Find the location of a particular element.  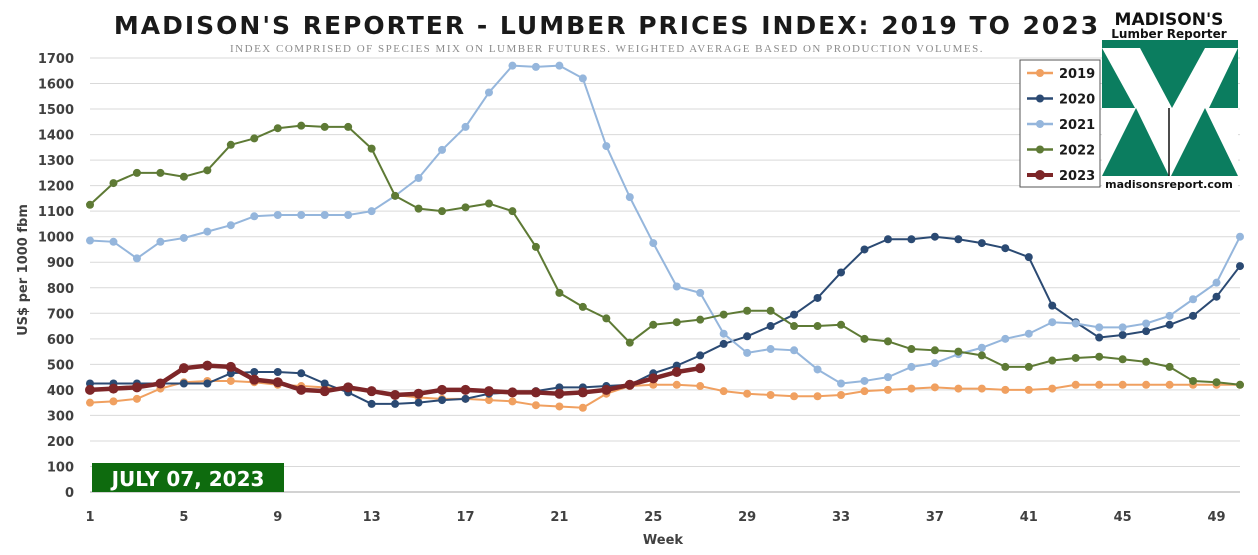

date-badge: JULY 07, 2023 is located at coordinates (188, 477).